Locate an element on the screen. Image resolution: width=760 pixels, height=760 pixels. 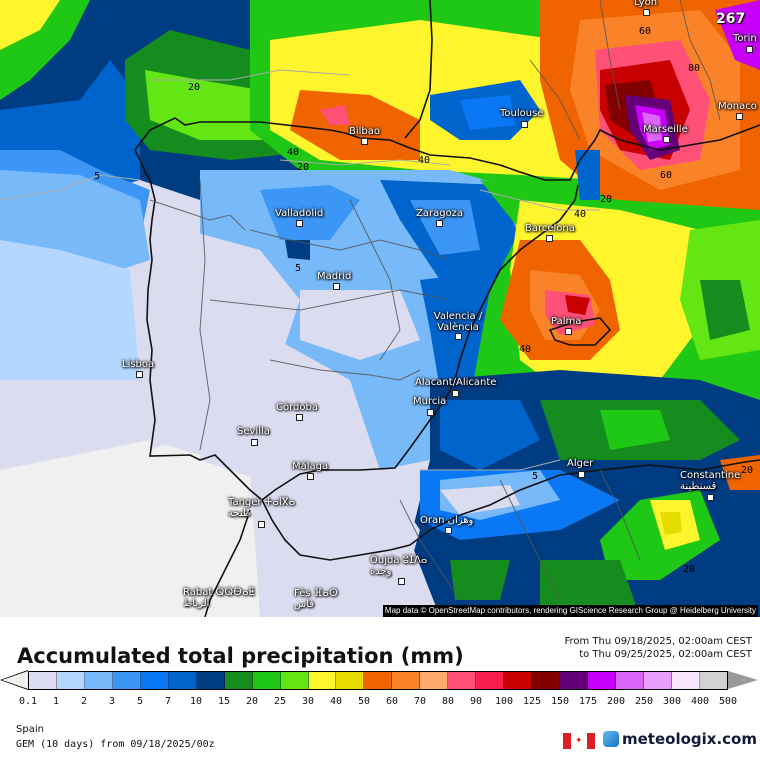
city-label-cordoba: Córdoba is located at coordinates (297, 407).